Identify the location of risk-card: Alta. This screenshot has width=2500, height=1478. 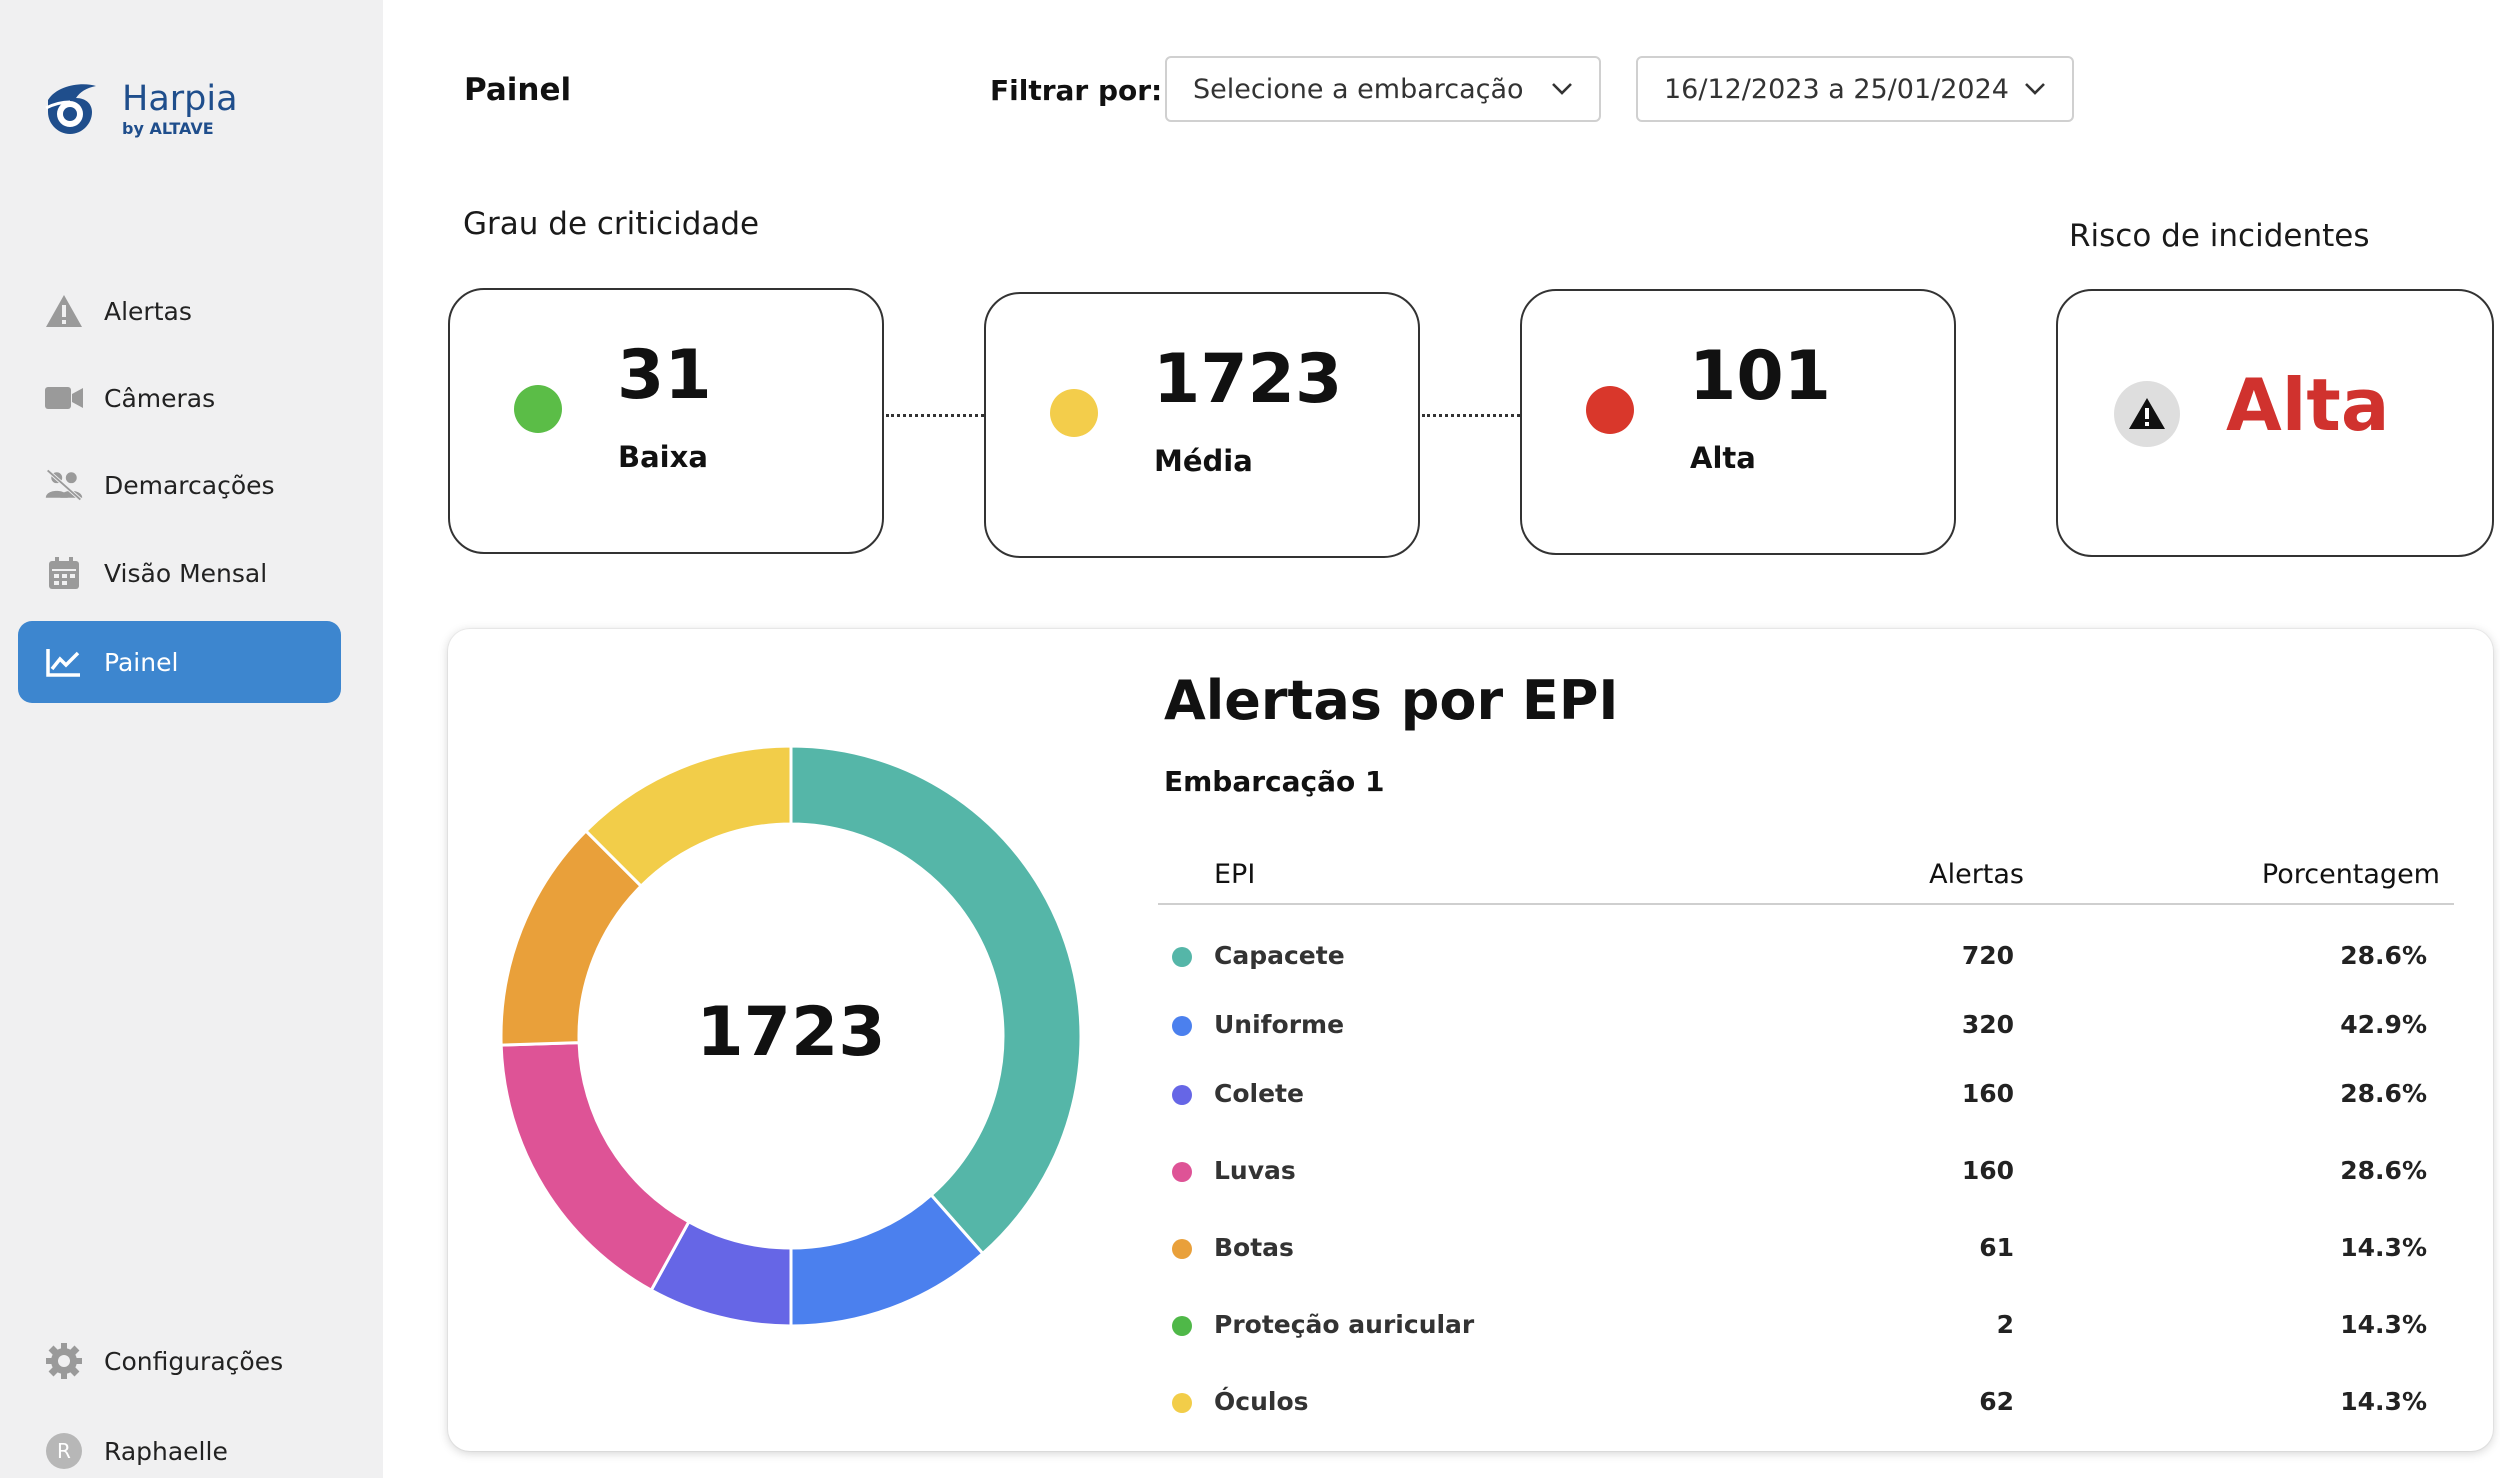
(2275, 423).